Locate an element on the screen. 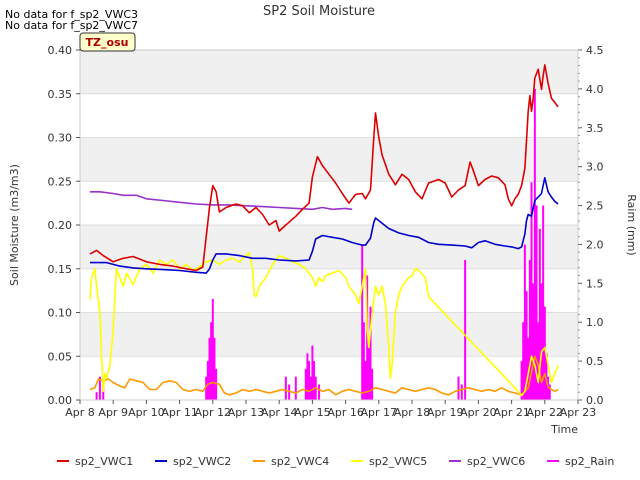 This screenshot has height=480, width=640. site-badge-box is located at coordinates (107, 42).